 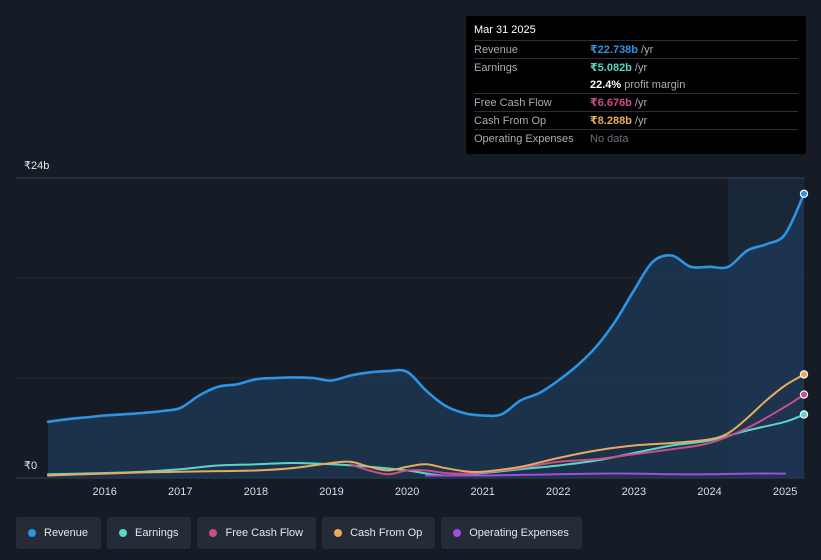 What do you see at coordinates (519, 533) in the screenshot?
I see `legend-label: Operating Expenses` at bounding box center [519, 533].